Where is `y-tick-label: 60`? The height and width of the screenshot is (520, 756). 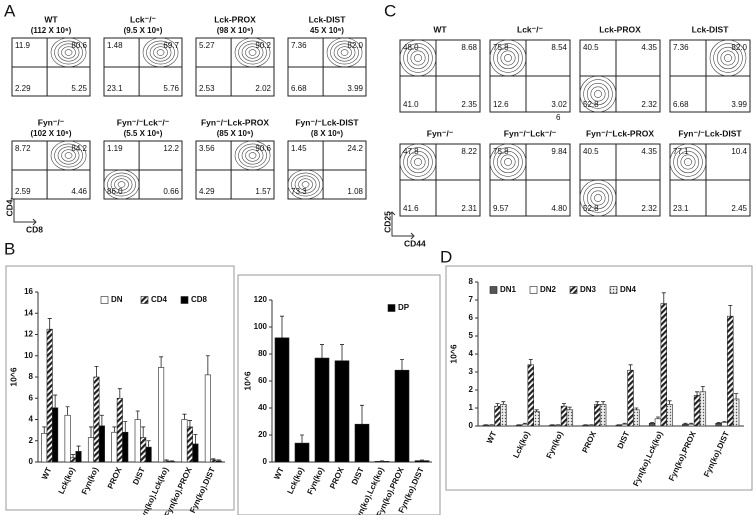
y-tick-label: 60 is located at coordinates (262, 380).